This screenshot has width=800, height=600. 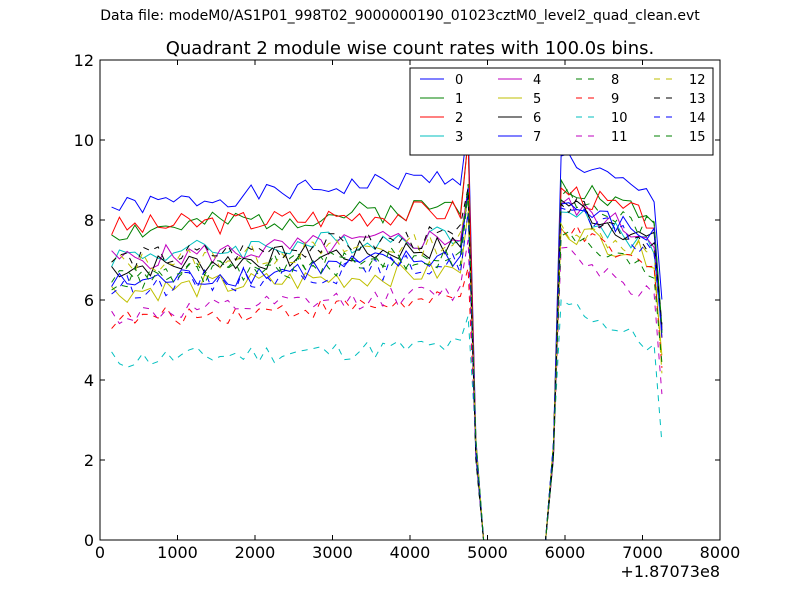 What do you see at coordinates (459, 137) in the screenshot?
I see `legend-label-3: 3` at bounding box center [459, 137].